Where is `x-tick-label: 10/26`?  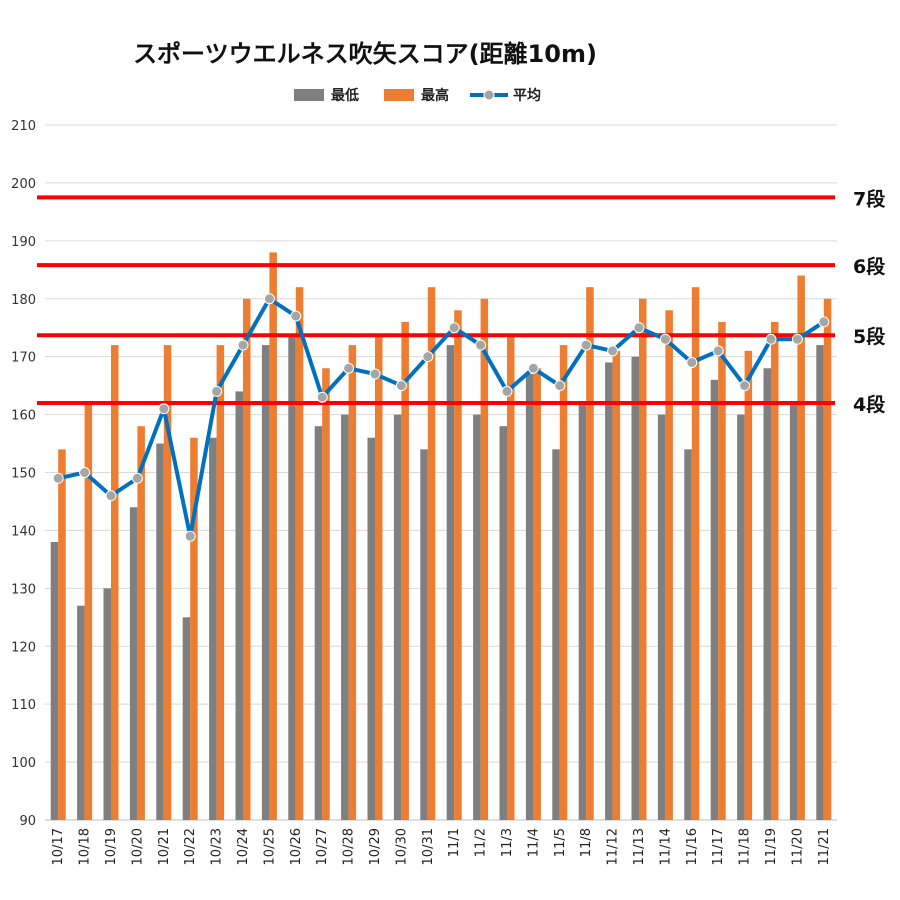 x-tick-label: 10/26 is located at coordinates (296, 846).